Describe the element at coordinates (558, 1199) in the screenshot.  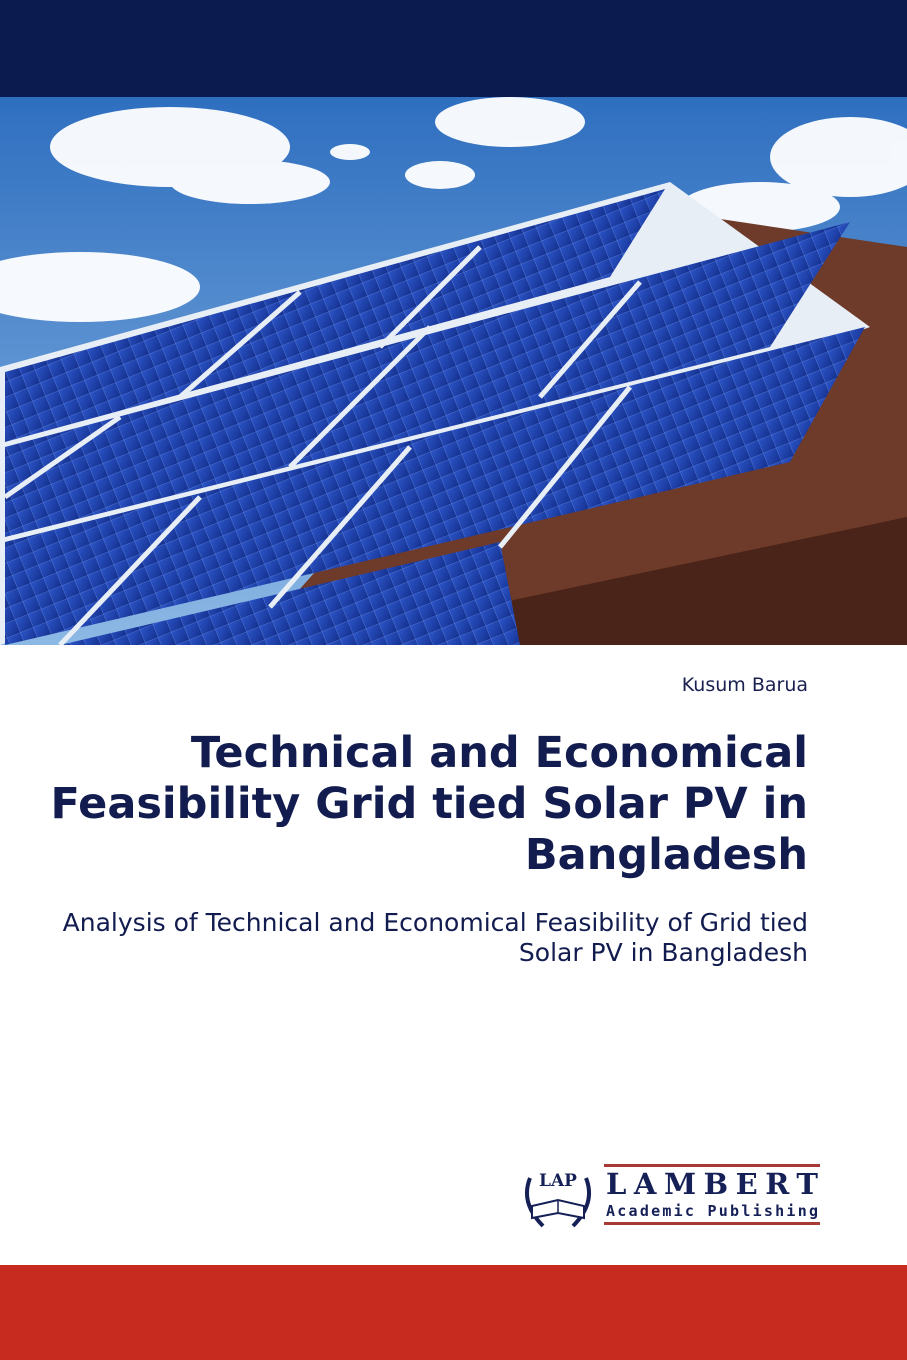
I see `laurel-book-icon: LAP` at that location.